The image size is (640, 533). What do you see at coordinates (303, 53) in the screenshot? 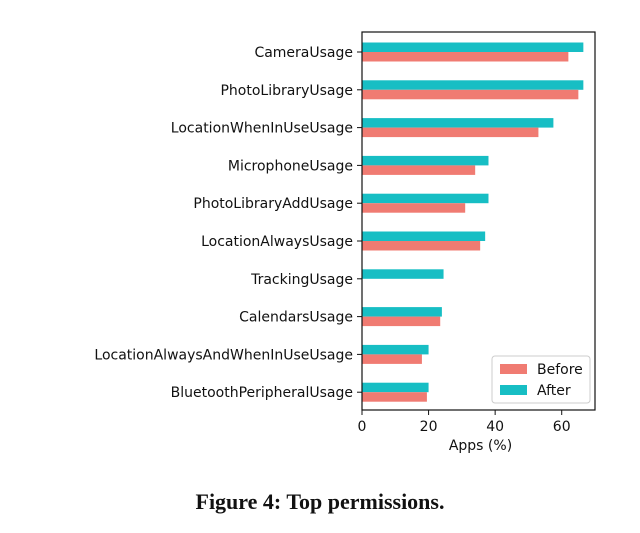
I see `category-label: CameraUsage` at bounding box center [303, 53].